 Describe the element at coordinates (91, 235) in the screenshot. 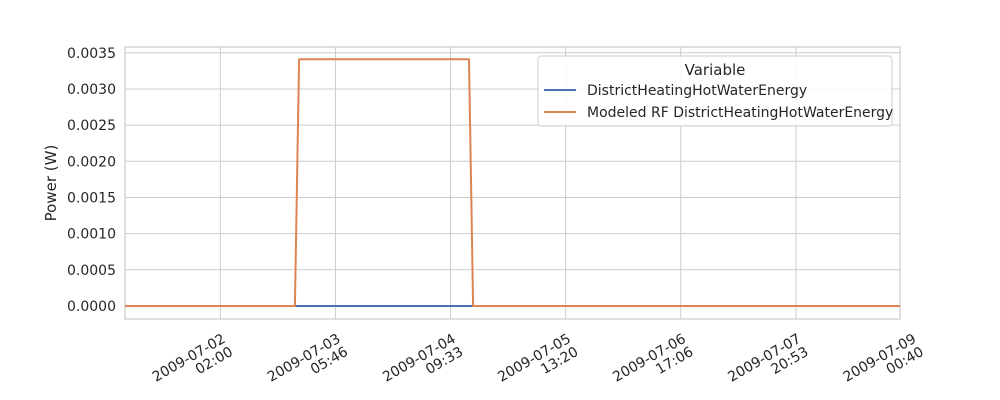

I see `y-tick-label: 0.0010` at that location.